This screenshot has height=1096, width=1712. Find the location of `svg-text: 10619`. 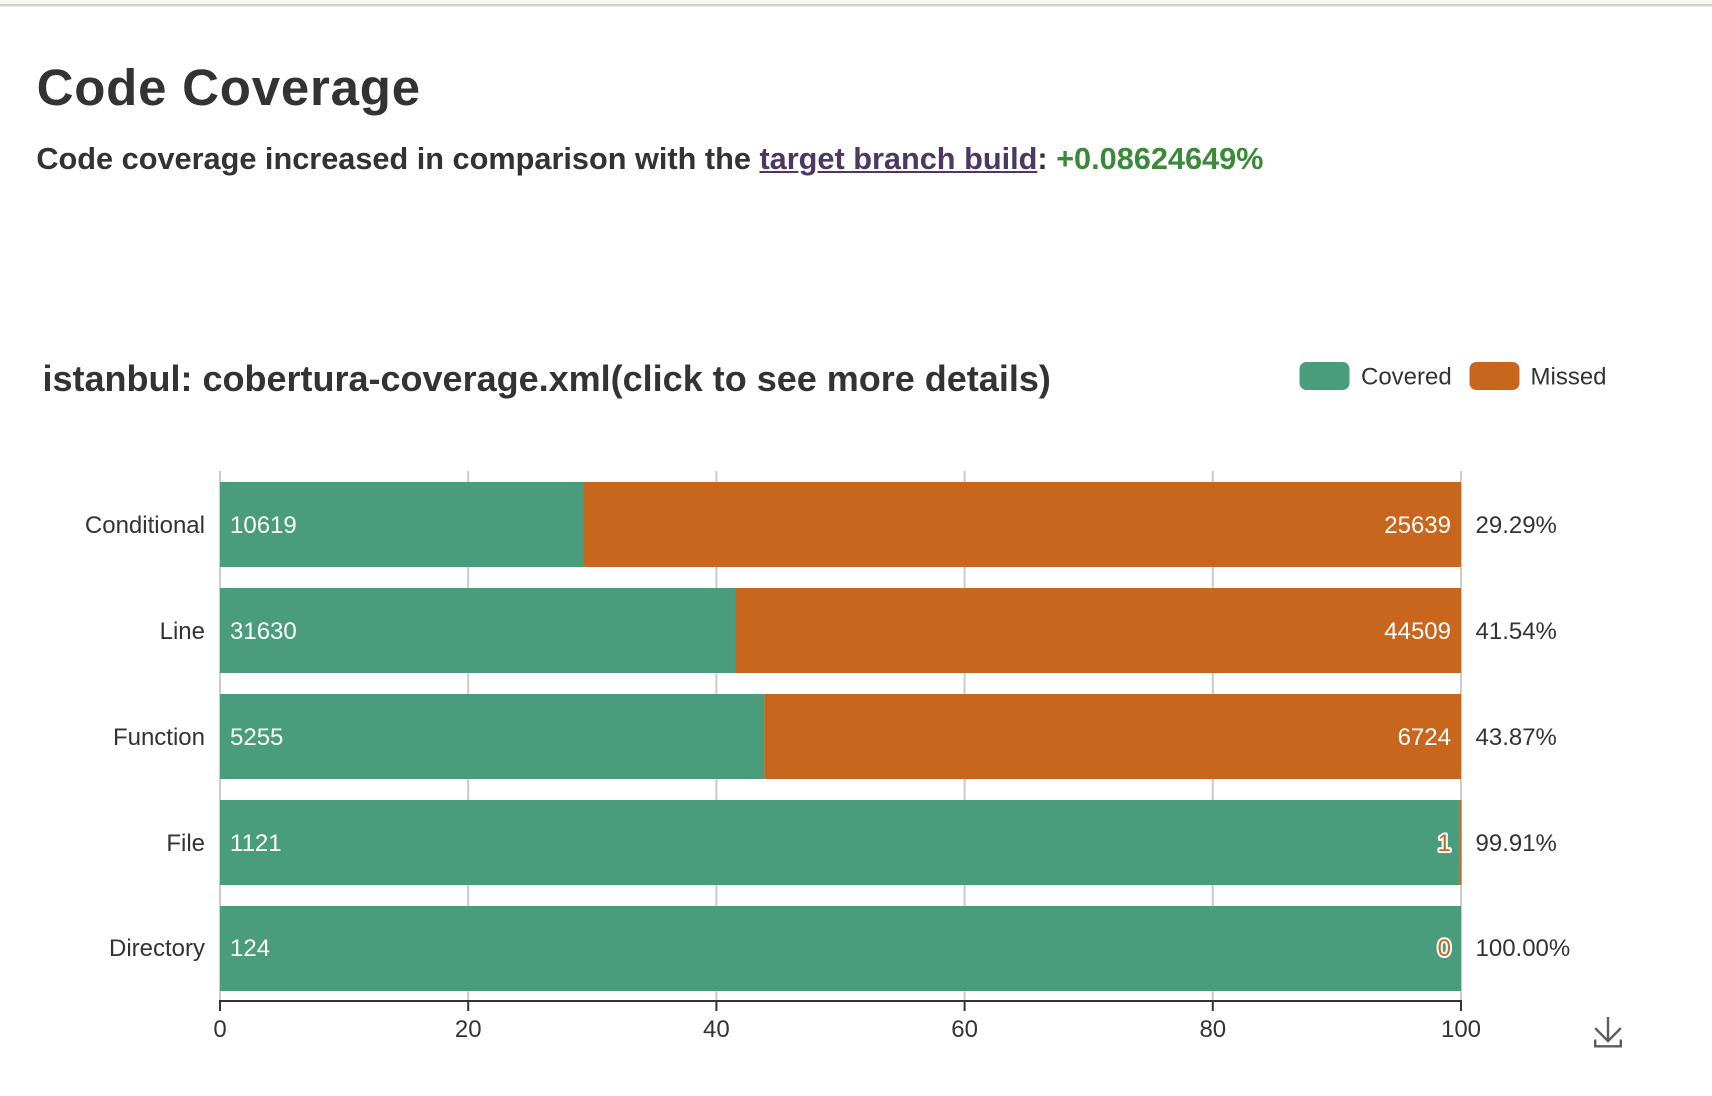

svg-text: 10619 is located at coordinates (263, 525).